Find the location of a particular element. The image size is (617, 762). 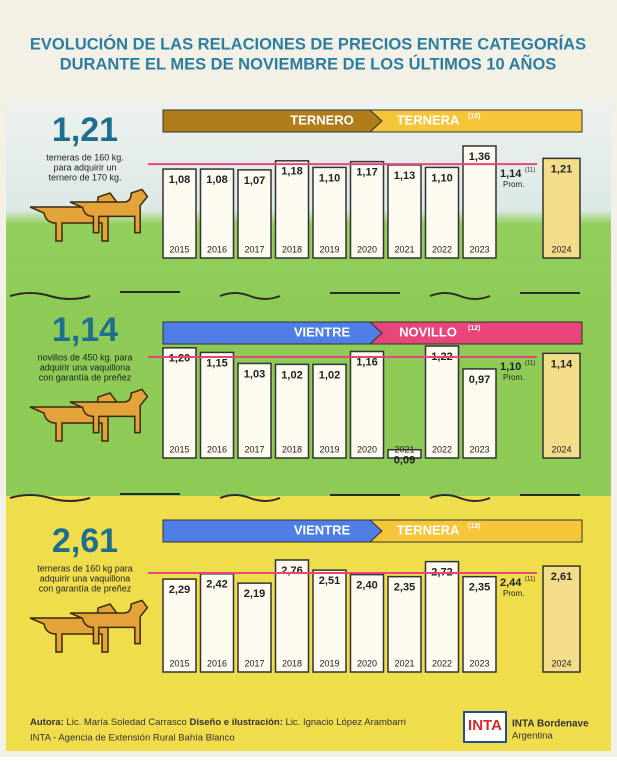

headline: 1,14 is located at coordinates (85, 330).